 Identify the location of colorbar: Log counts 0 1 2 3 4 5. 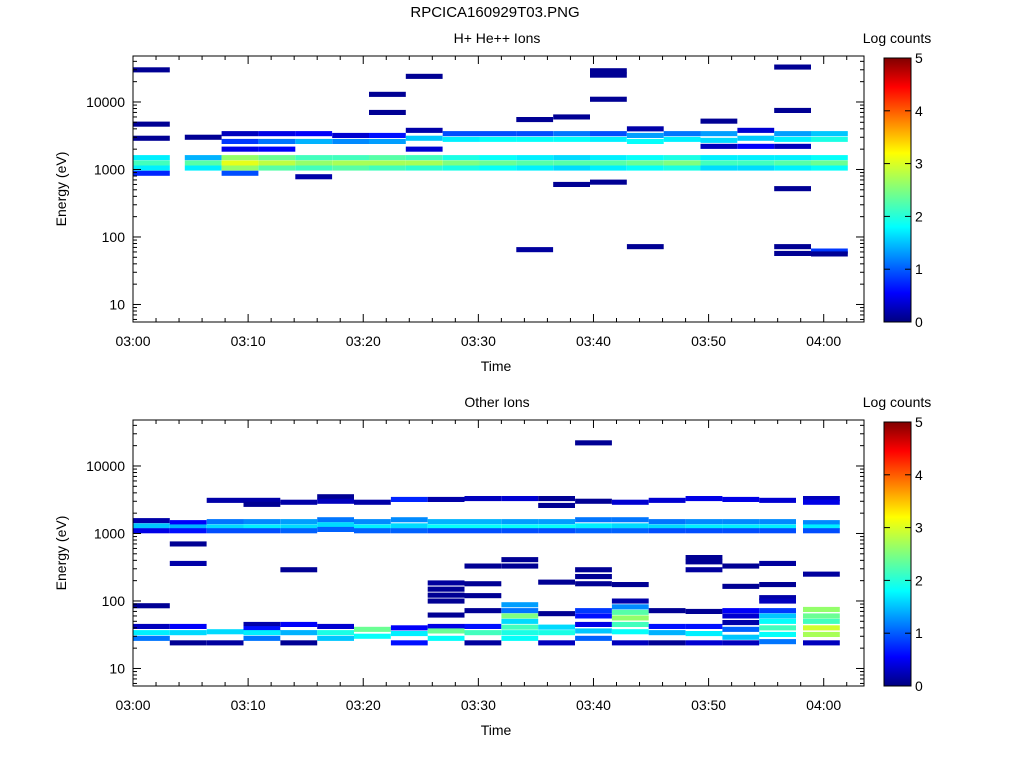
(897, 180).